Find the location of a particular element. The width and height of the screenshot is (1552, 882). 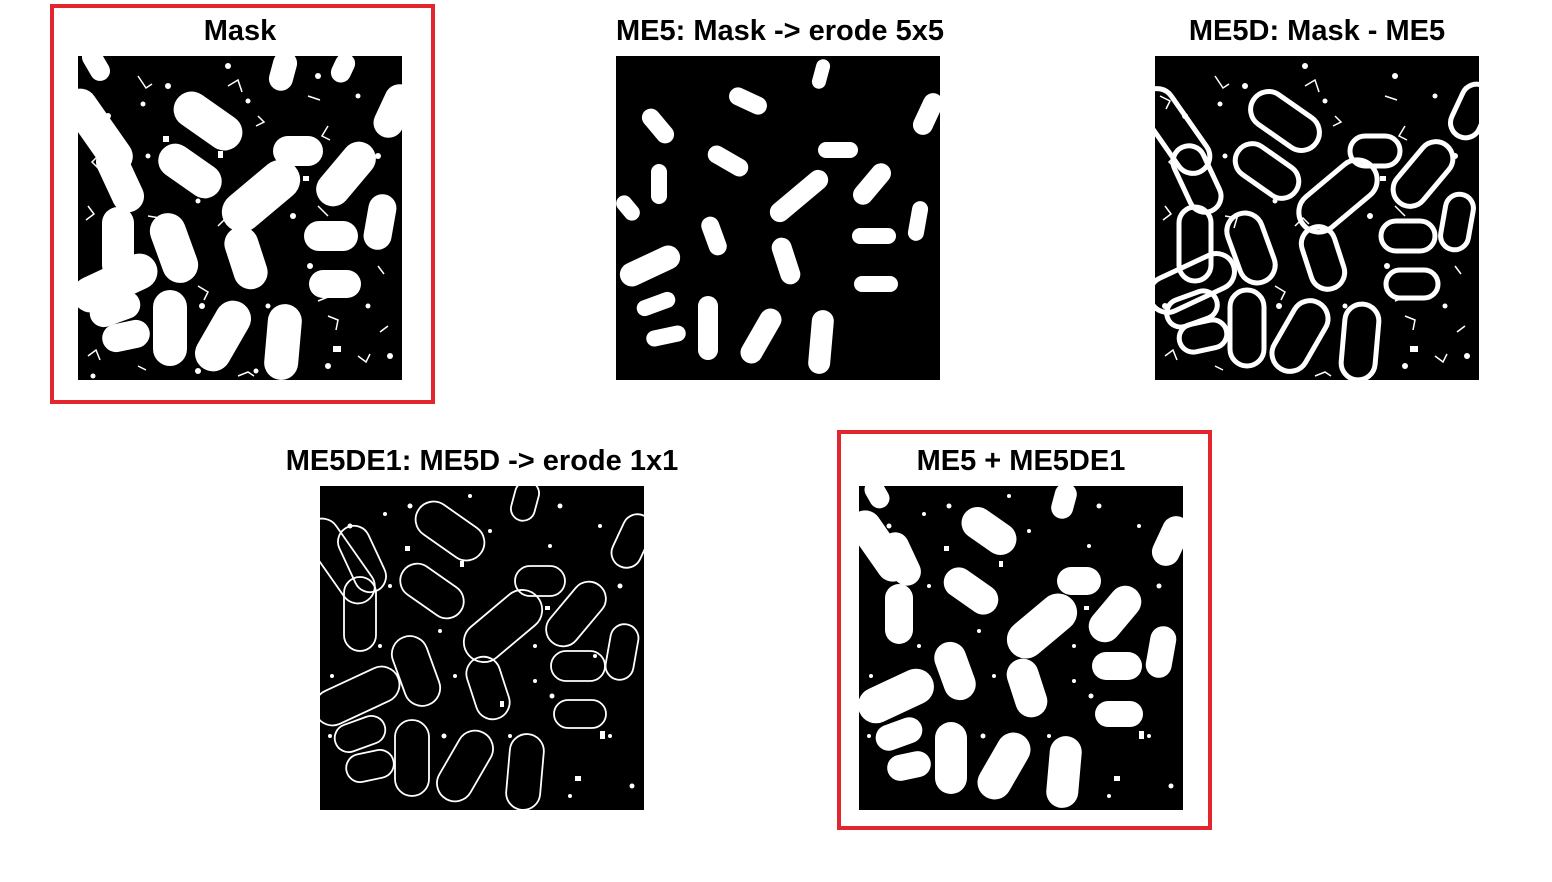

panel-title-me5d: ME5D: Mask - ME5 is located at coordinates (1317, 31).